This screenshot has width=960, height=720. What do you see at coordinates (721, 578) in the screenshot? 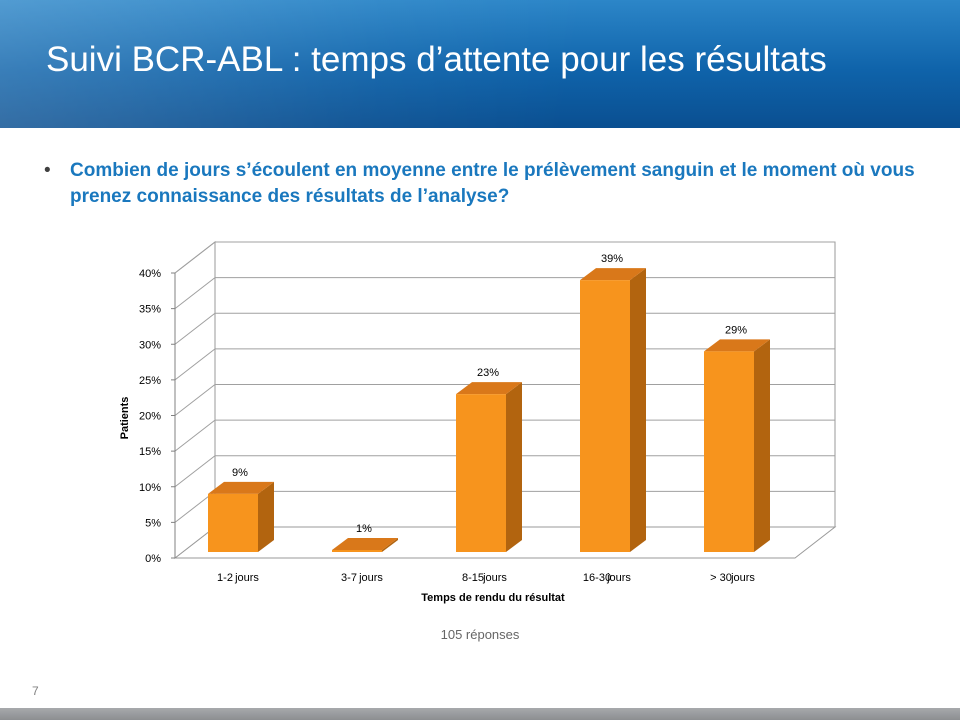
I see `x-tick-label: > 30` at bounding box center [721, 578].